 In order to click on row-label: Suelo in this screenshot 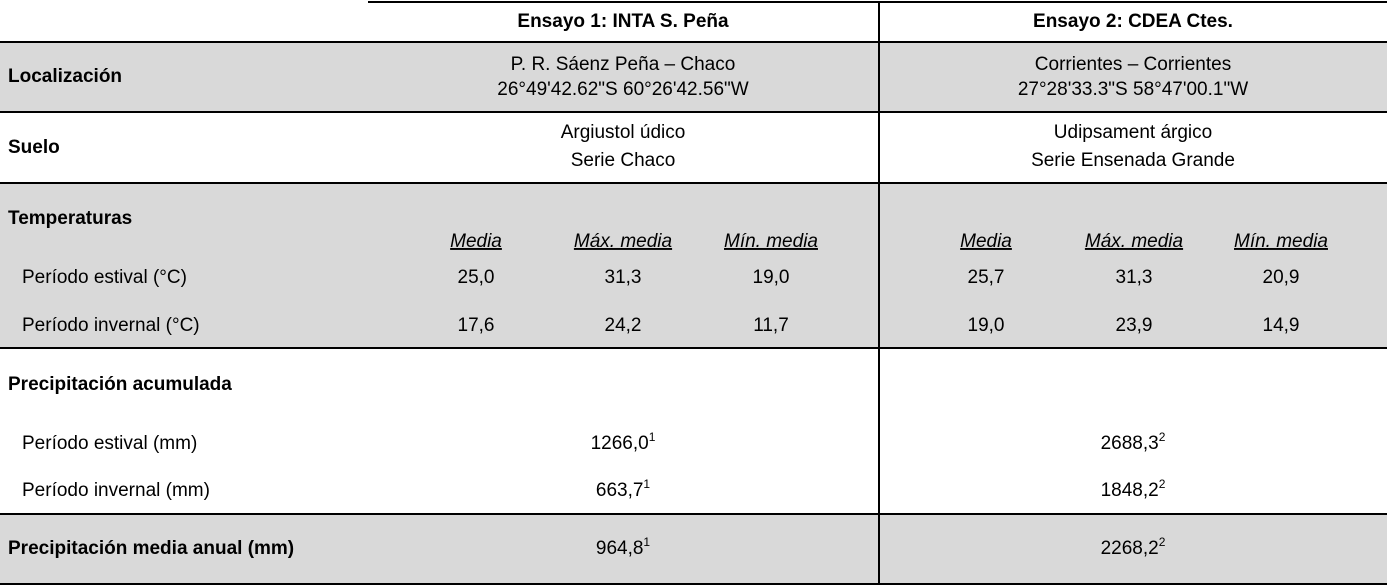, I will do `click(34, 147)`.